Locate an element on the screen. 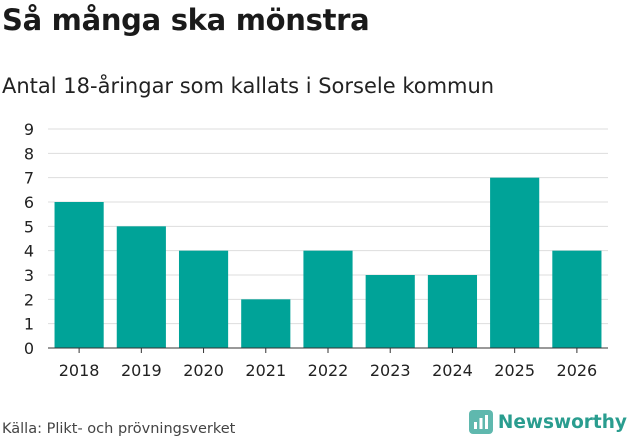 This screenshot has width=631, height=439. bar-2019 is located at coordinates (141, 287).